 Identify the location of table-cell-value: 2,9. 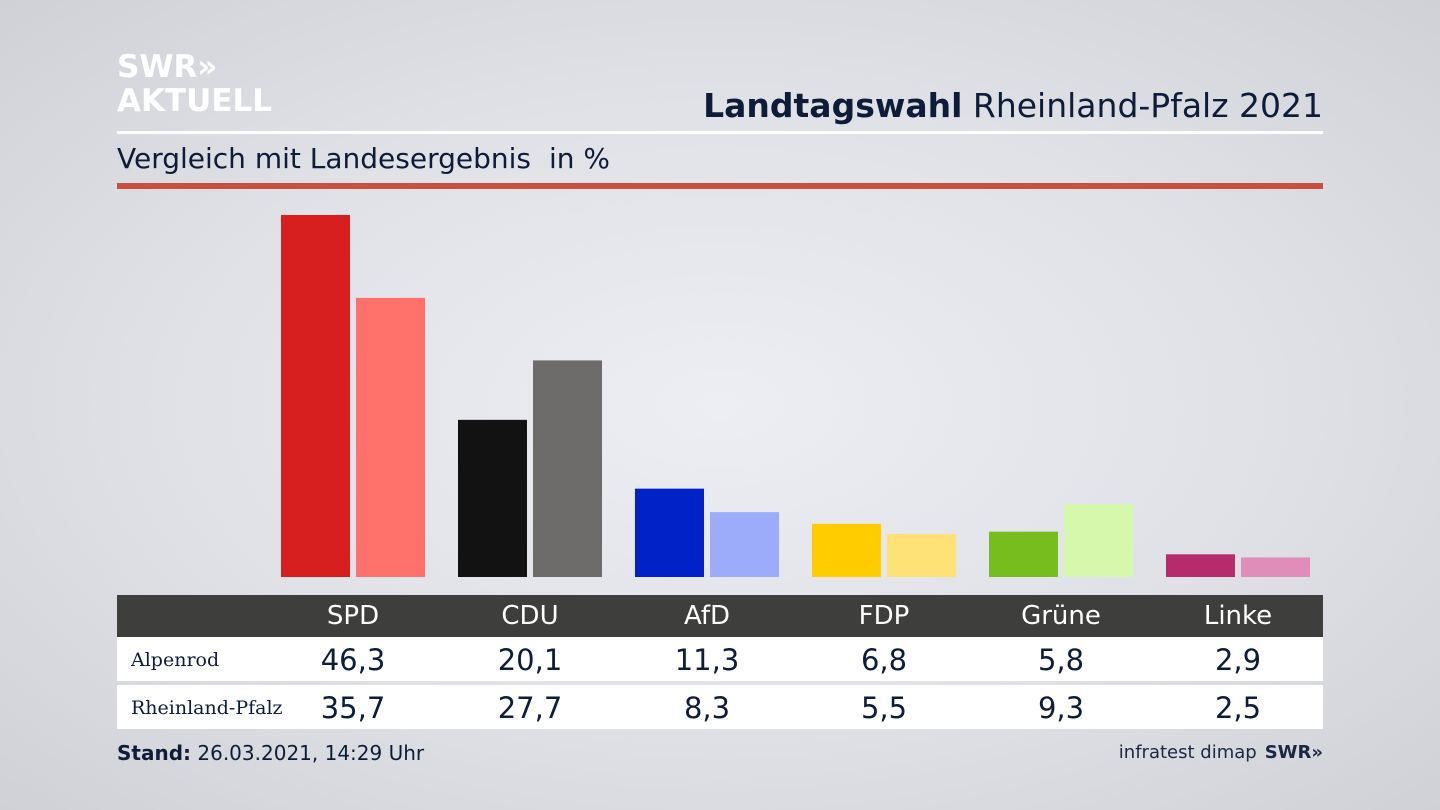
(1238, 660).